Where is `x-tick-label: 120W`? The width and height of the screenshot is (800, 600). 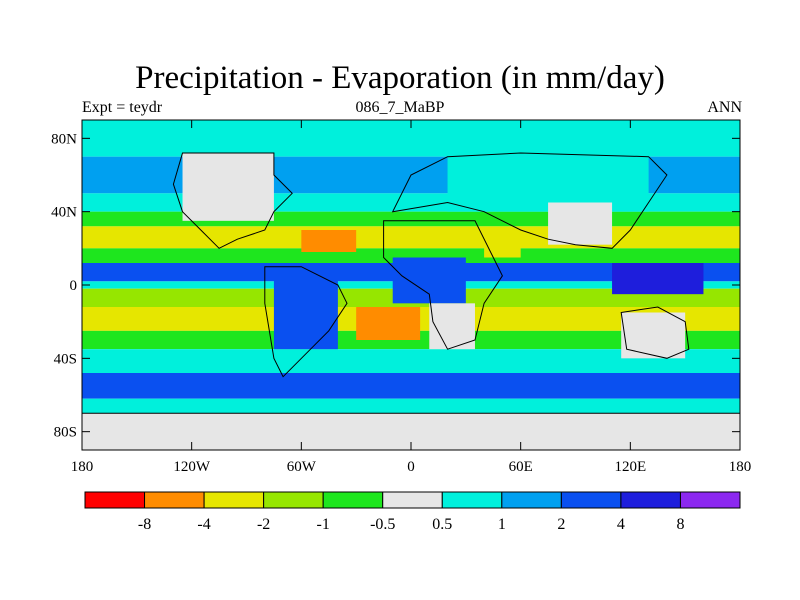
x-tick-label: 120W is located at coordinates (192, 467).